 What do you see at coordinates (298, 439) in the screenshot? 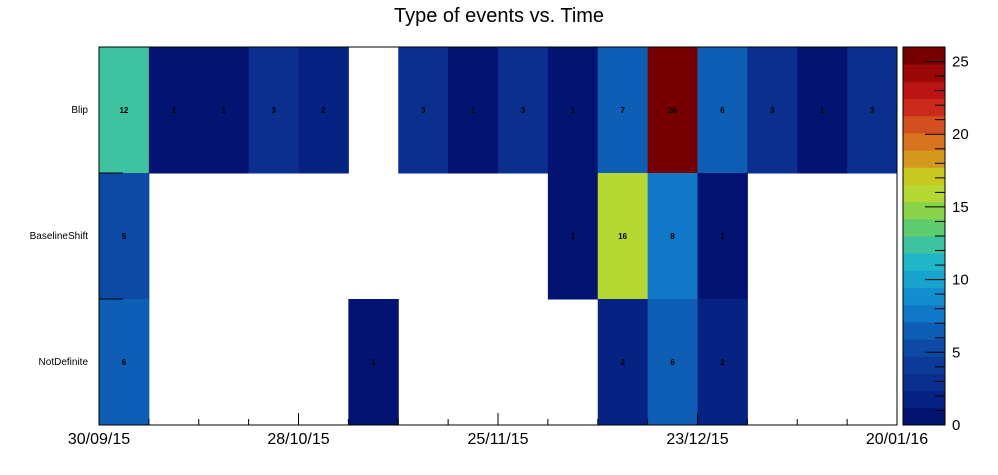
I see `x-tick-label: 28/10/15` at bounding box center [298, 439].